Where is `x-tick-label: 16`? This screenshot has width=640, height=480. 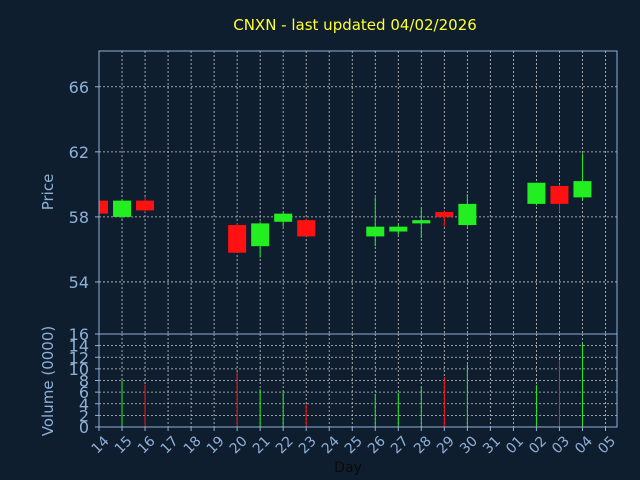
x-tick-label: 16 is located at coordinates (147, 445).